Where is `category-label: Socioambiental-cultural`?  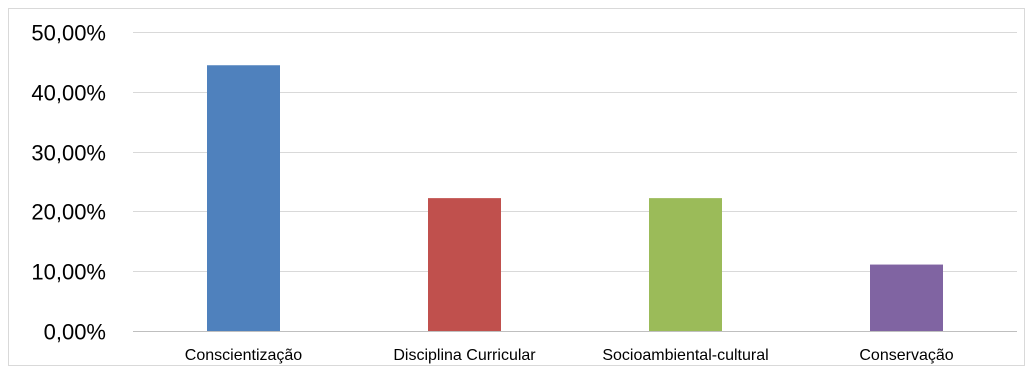
category-label: Socioambiental-cultural is located at coordinates (685, 355).